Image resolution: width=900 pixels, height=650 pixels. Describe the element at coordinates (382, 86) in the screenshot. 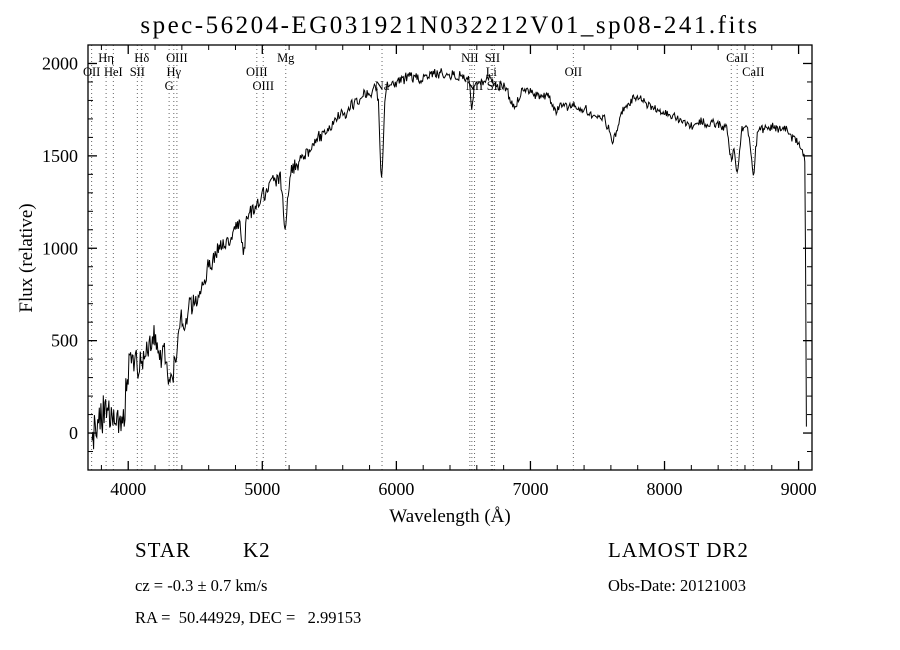

I see `spectral-line-label: Na` at that location.